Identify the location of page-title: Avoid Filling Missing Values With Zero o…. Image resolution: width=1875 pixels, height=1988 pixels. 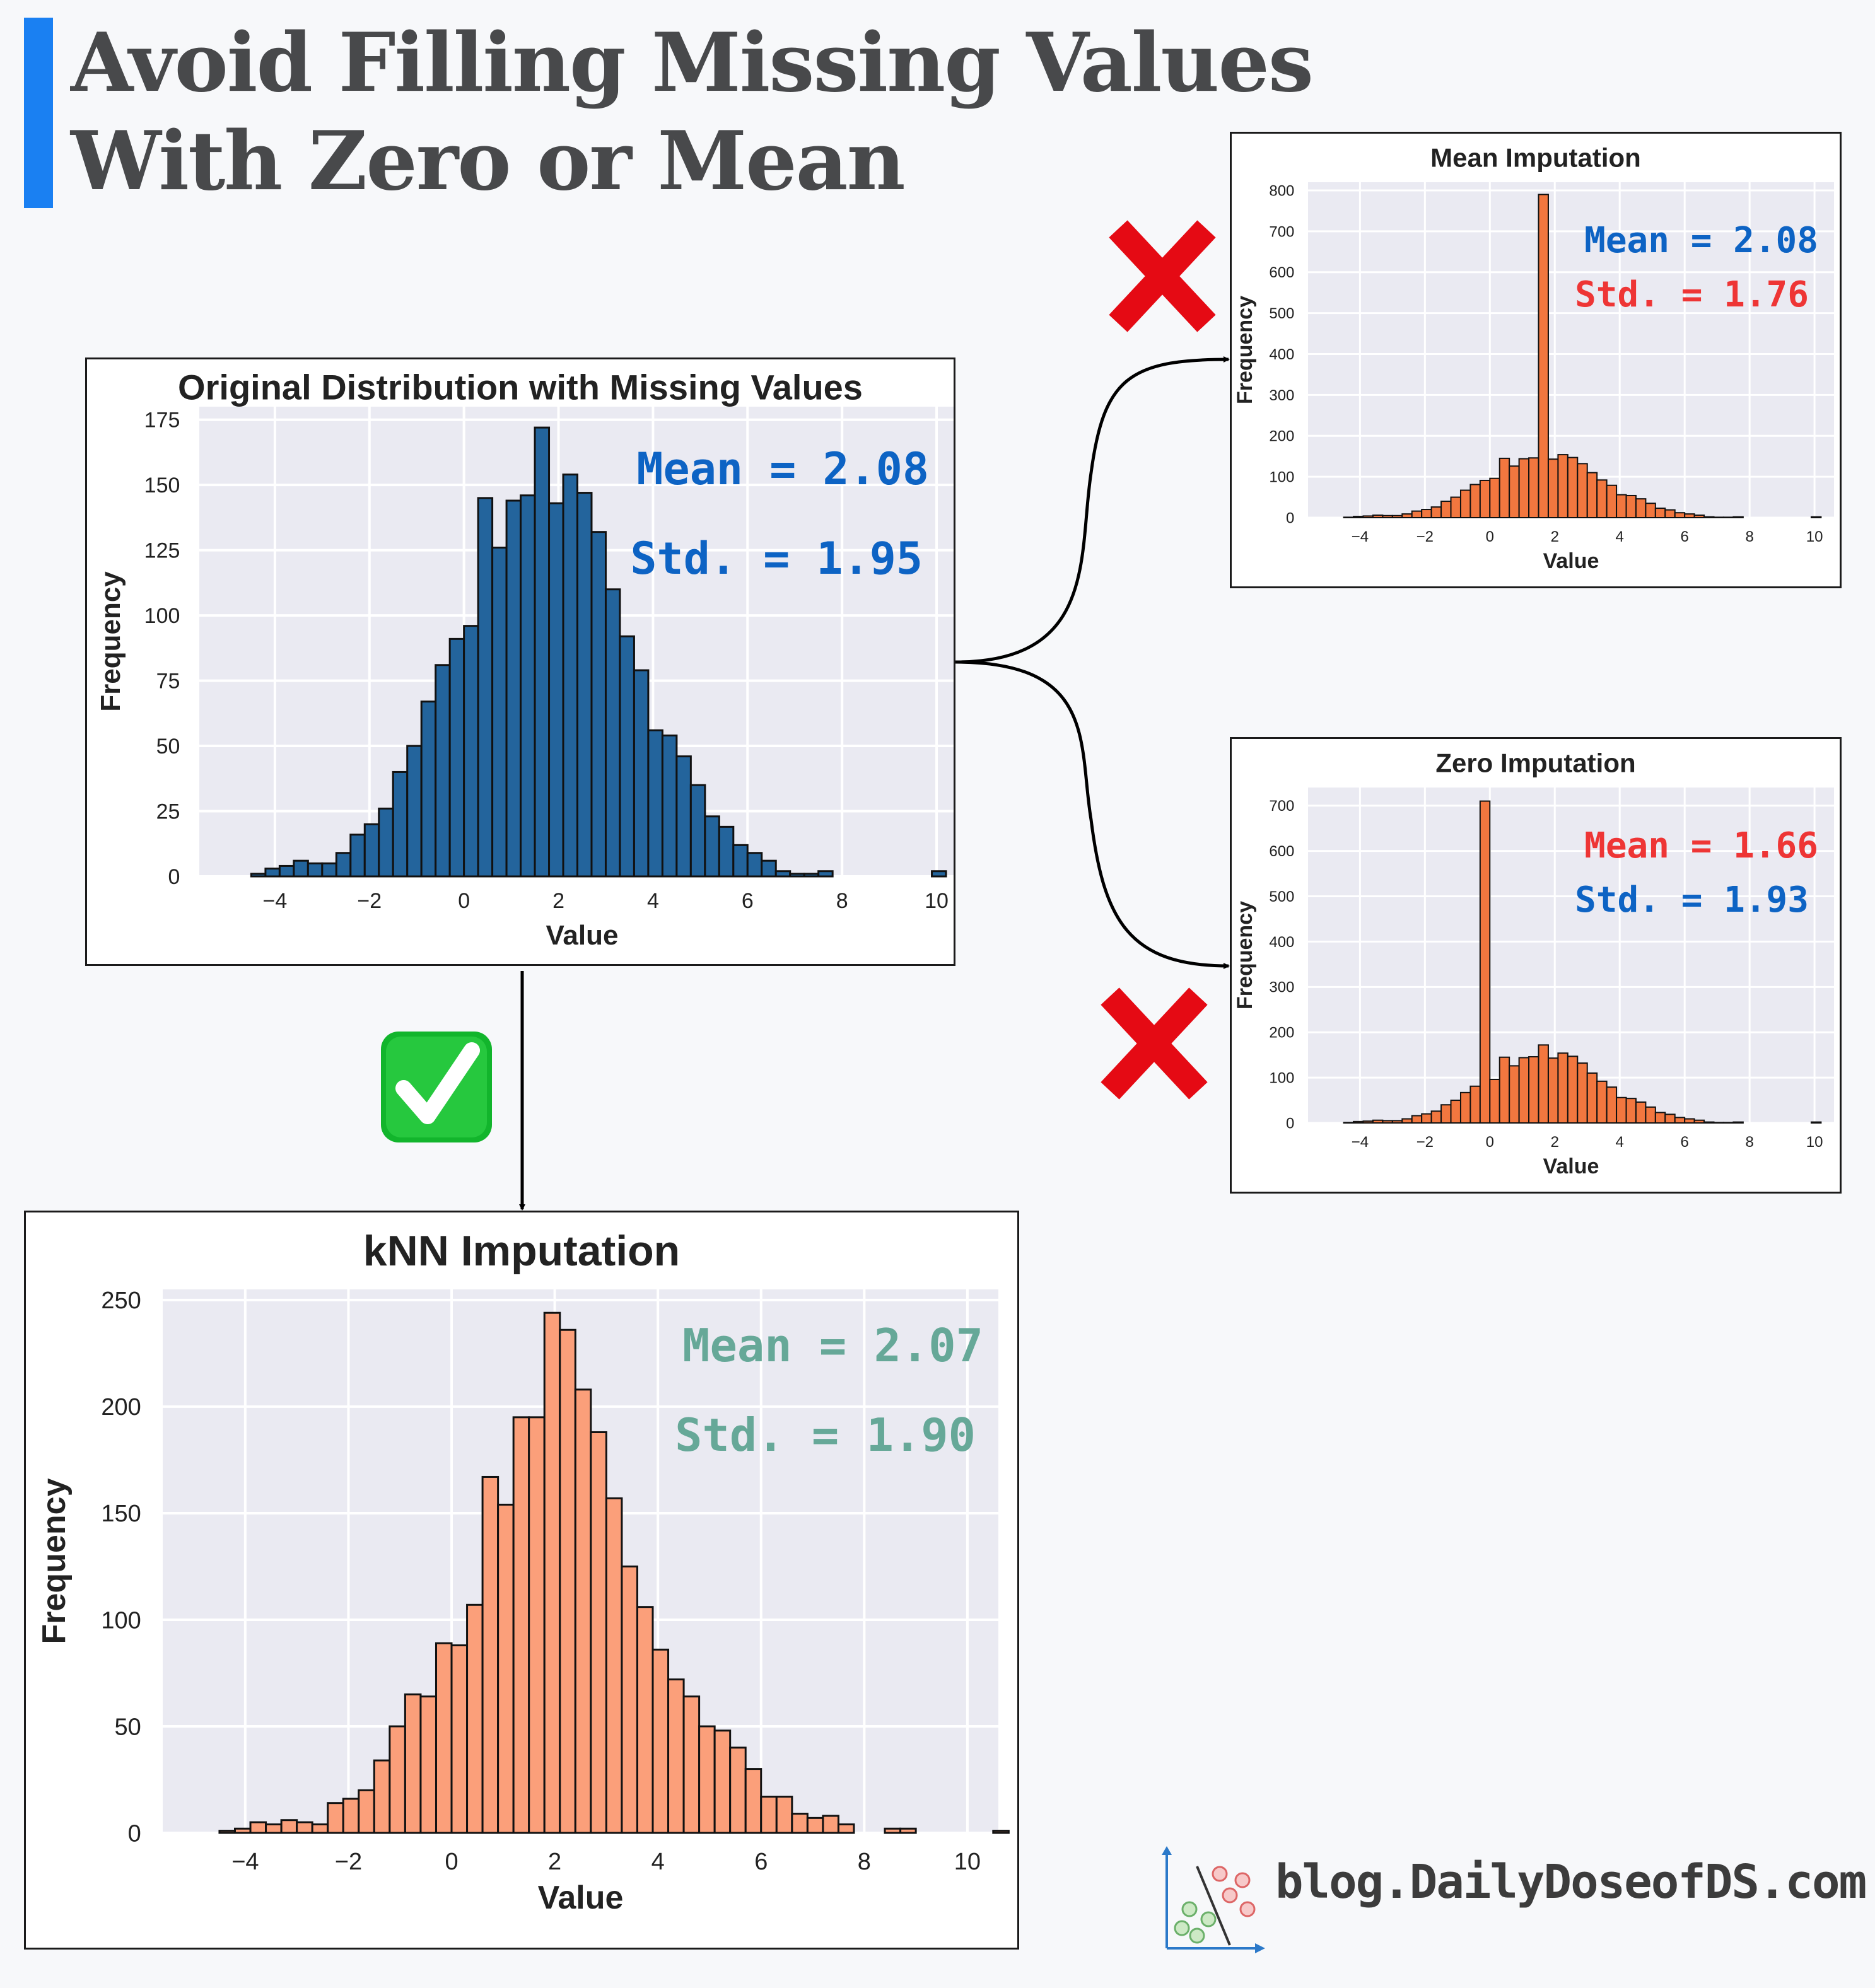
(692, 113).